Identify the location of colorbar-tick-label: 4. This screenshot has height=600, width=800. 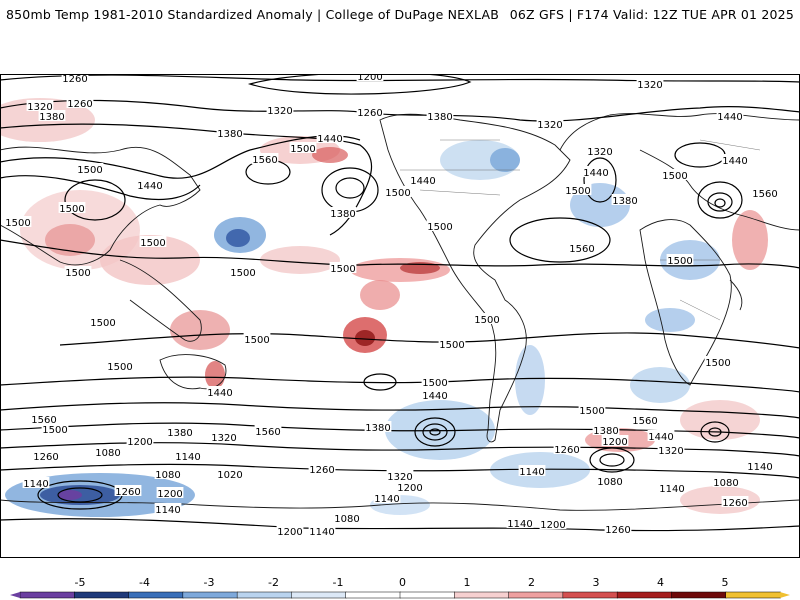
(660, 582).